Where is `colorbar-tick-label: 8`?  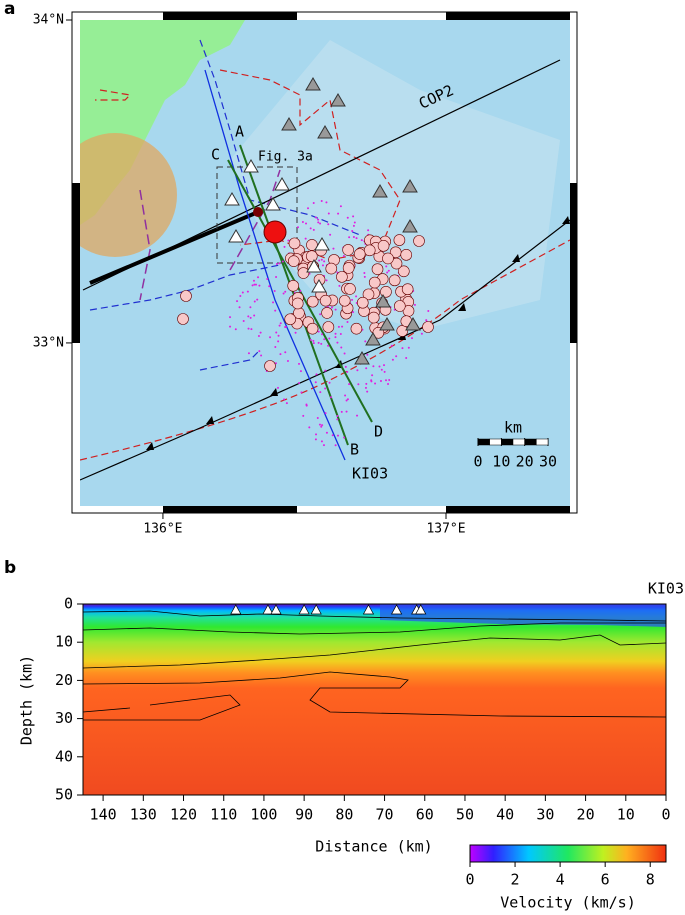 colorbar-tick-label: 8 is located at coordinates (650, 880).